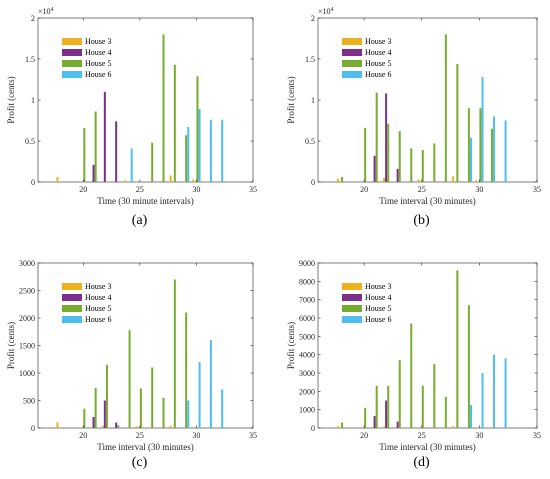  What do you see at coordinates (145, 201) in the screenshot?
I see `x-axis-title: Time (30 minute intervals)` at bounding box center [145, 201].